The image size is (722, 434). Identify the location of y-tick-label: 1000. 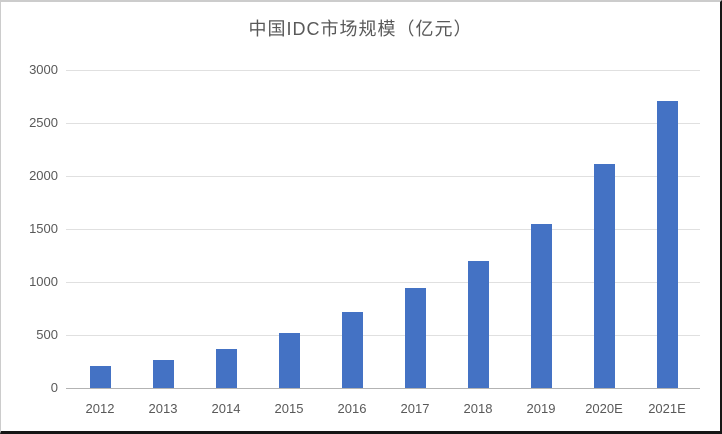
(43, 281).